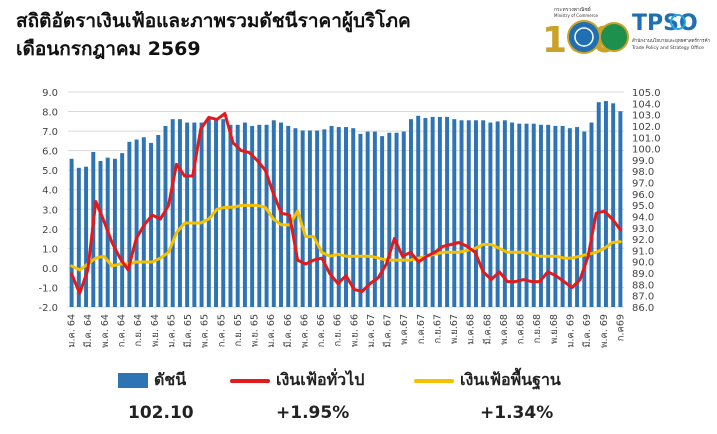 Image resolution: width=717 pixels, height=434 pixels. Describe the element at coordinates (388, 331) in the screenshot. I see `x-tick-label: มี.ค. 67` at that location.